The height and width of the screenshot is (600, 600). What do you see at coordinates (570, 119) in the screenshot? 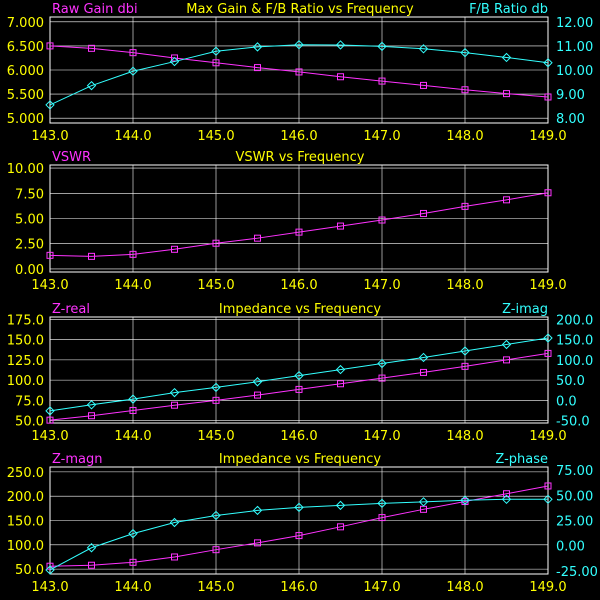
I see `right-tick-label: 8.00` at bounding box center [570, 119].